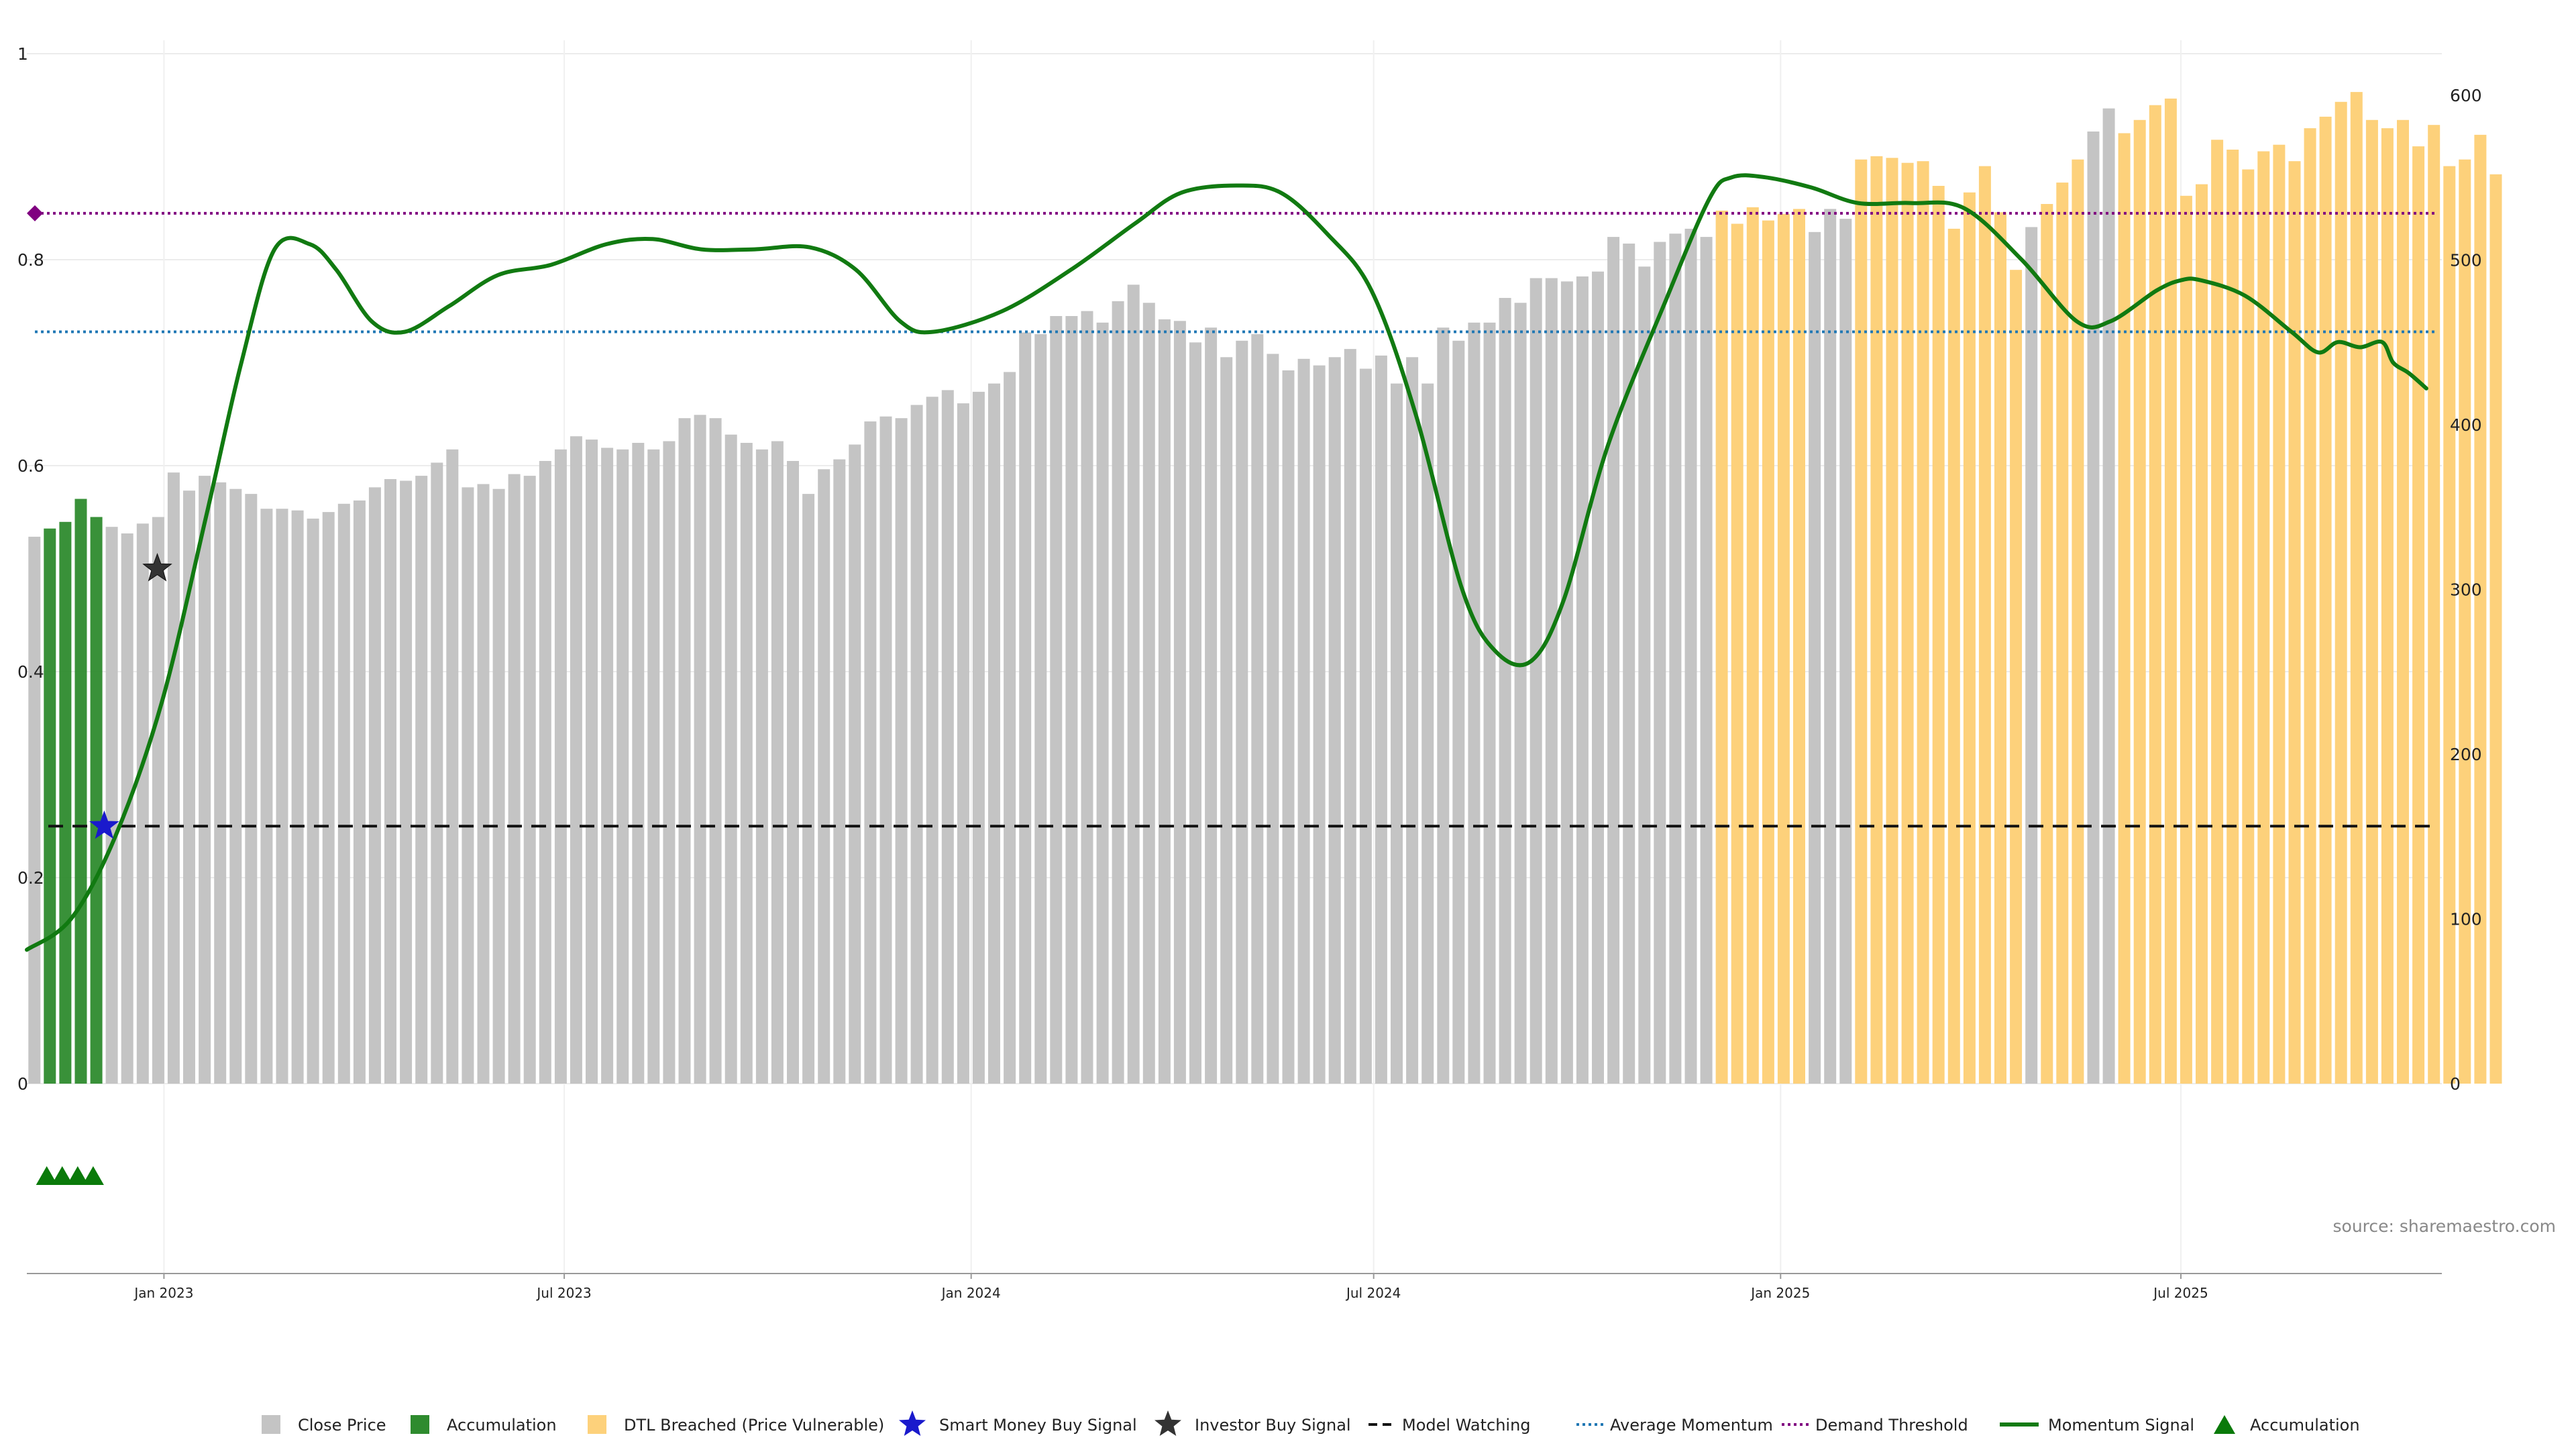 The width and height of the screenshot is (2576, 1452). I want to click on left-axis-tick-label: 0.8, so click(30, 260).